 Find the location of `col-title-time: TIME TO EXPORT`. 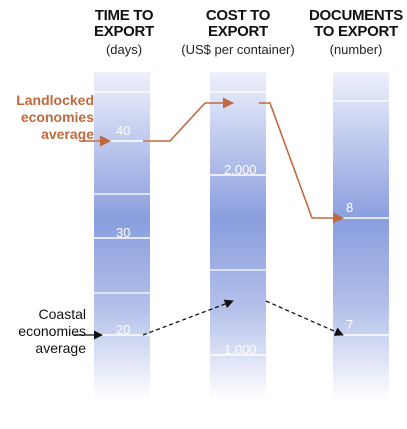

col-title-time: TIME TO EXPORT is located at coordinates (124, 24).